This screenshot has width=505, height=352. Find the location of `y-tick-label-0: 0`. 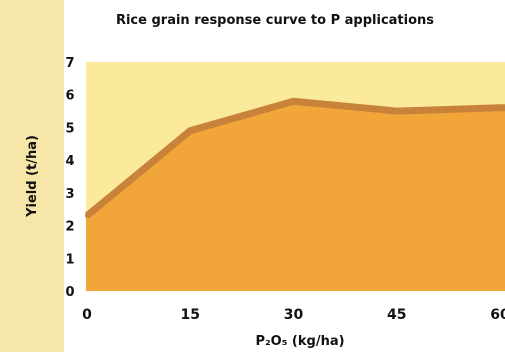

y-tick-label-0: 0 is located at coordinates (69, 292).